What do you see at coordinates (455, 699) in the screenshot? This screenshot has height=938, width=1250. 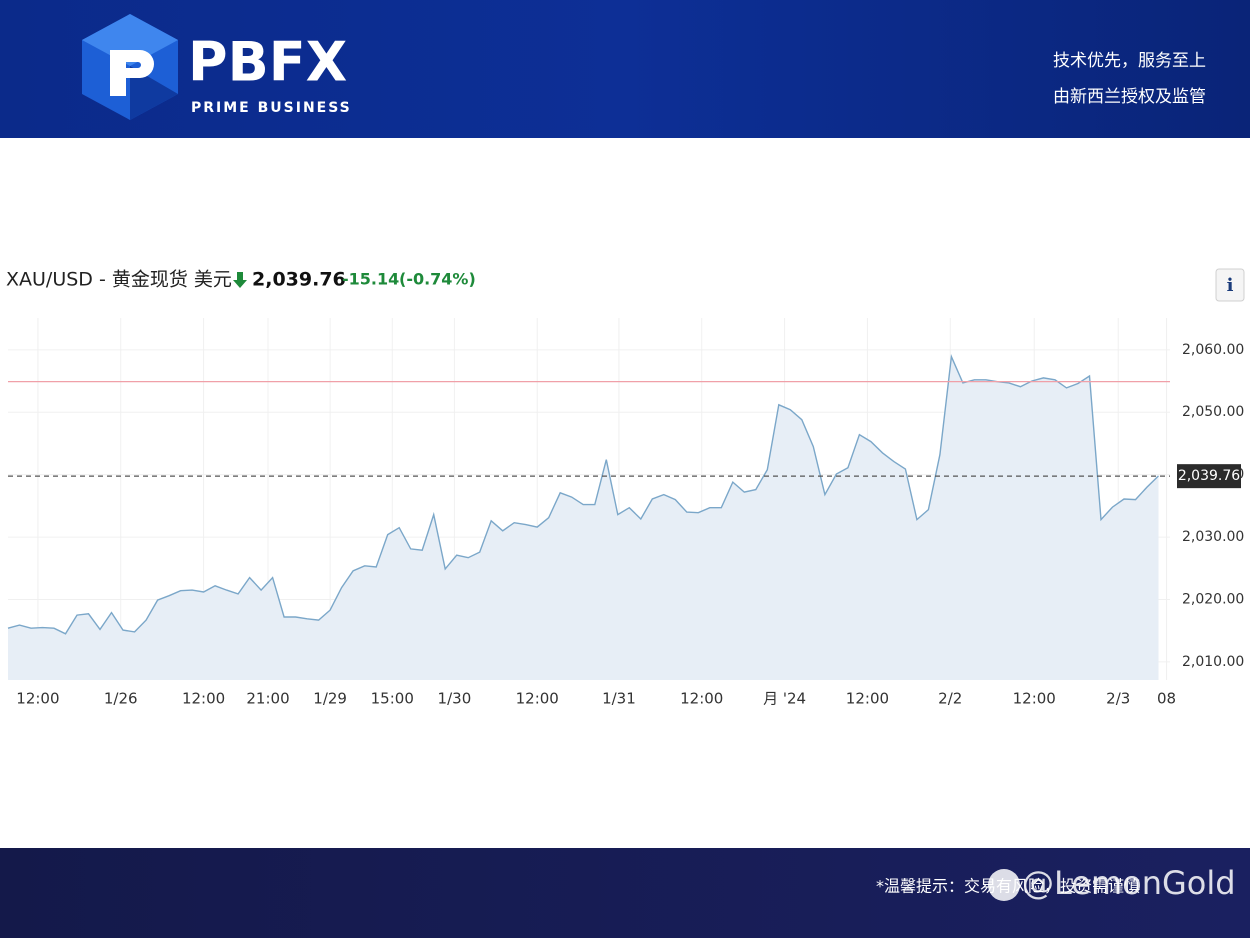 I see `x-tick-label: 1/30` at bounding box center [455, 699].